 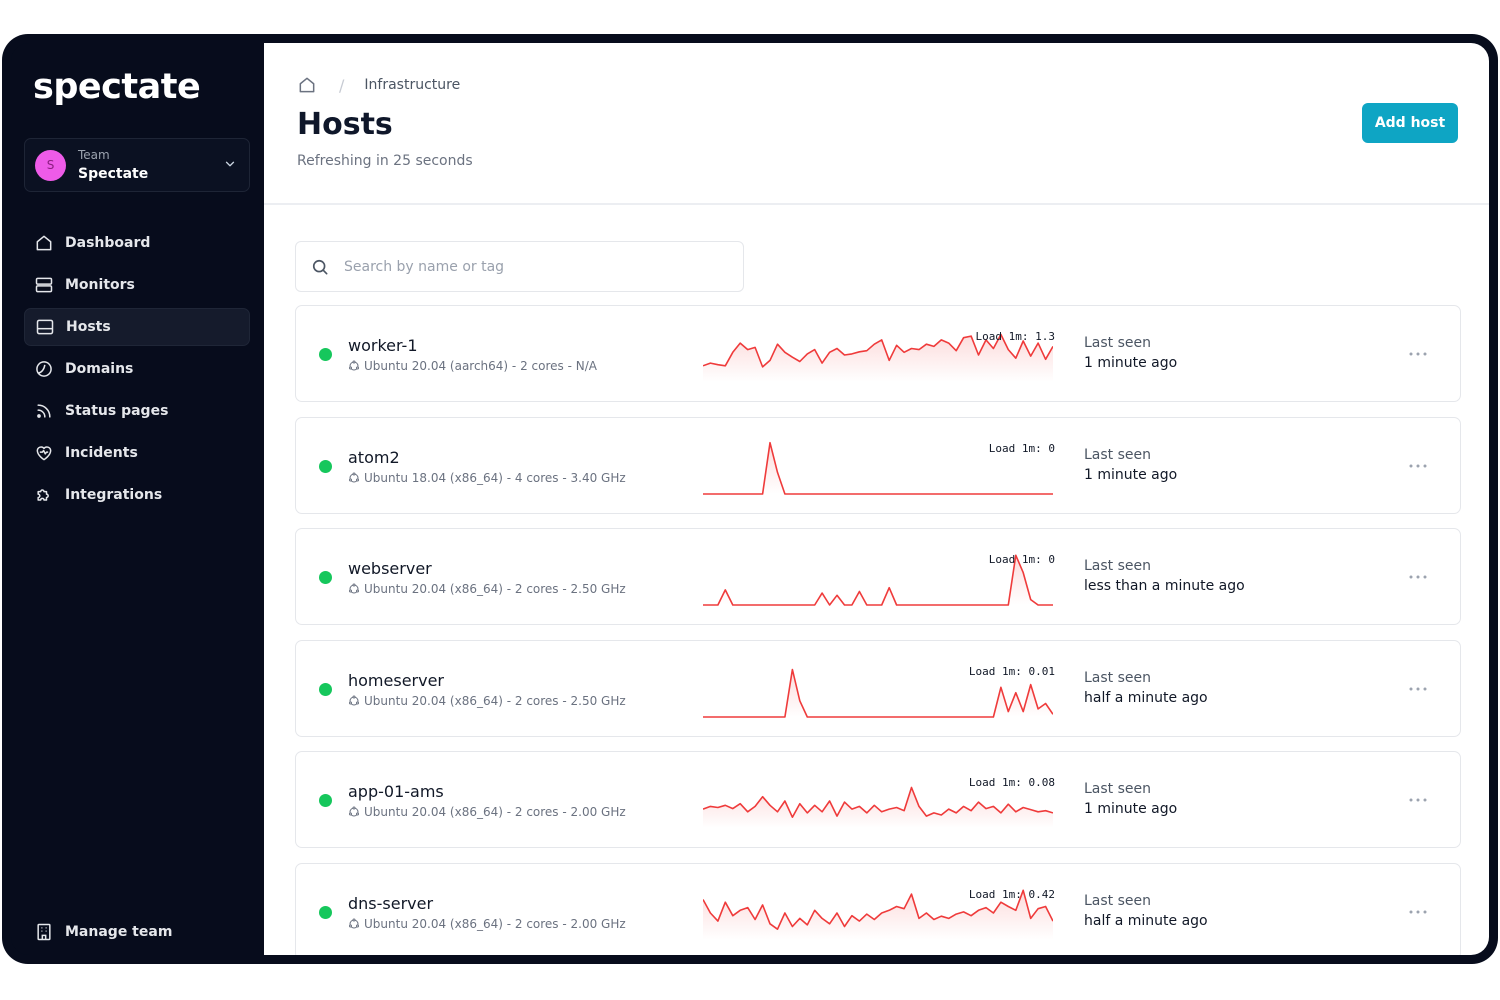 I want to click on sidebar-item-integrations: Integrations, so click(x=137, y=495).